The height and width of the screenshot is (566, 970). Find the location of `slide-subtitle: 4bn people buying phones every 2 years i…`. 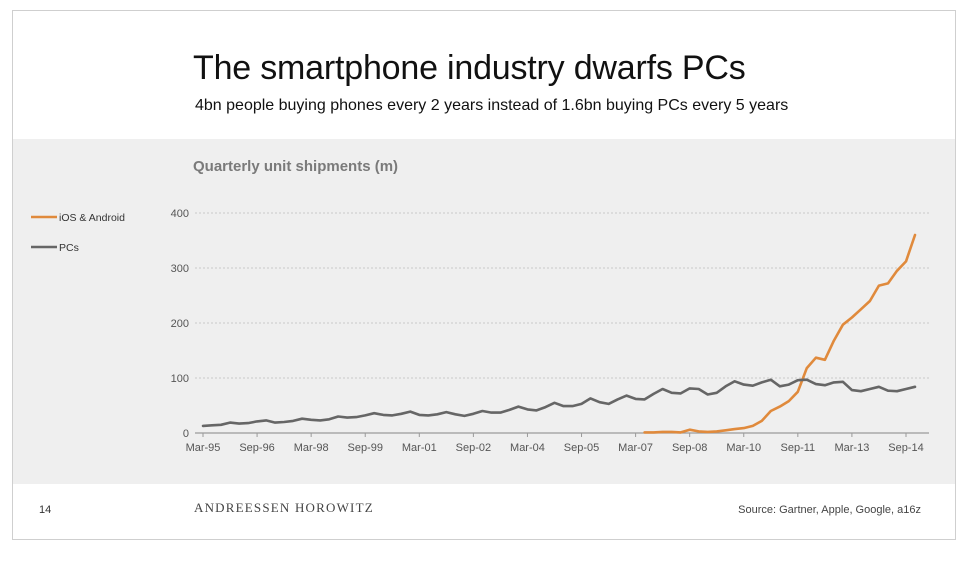

slide-subtitle: 4bn people buying phones every 2 years i… is located at coordinates (492, 105).